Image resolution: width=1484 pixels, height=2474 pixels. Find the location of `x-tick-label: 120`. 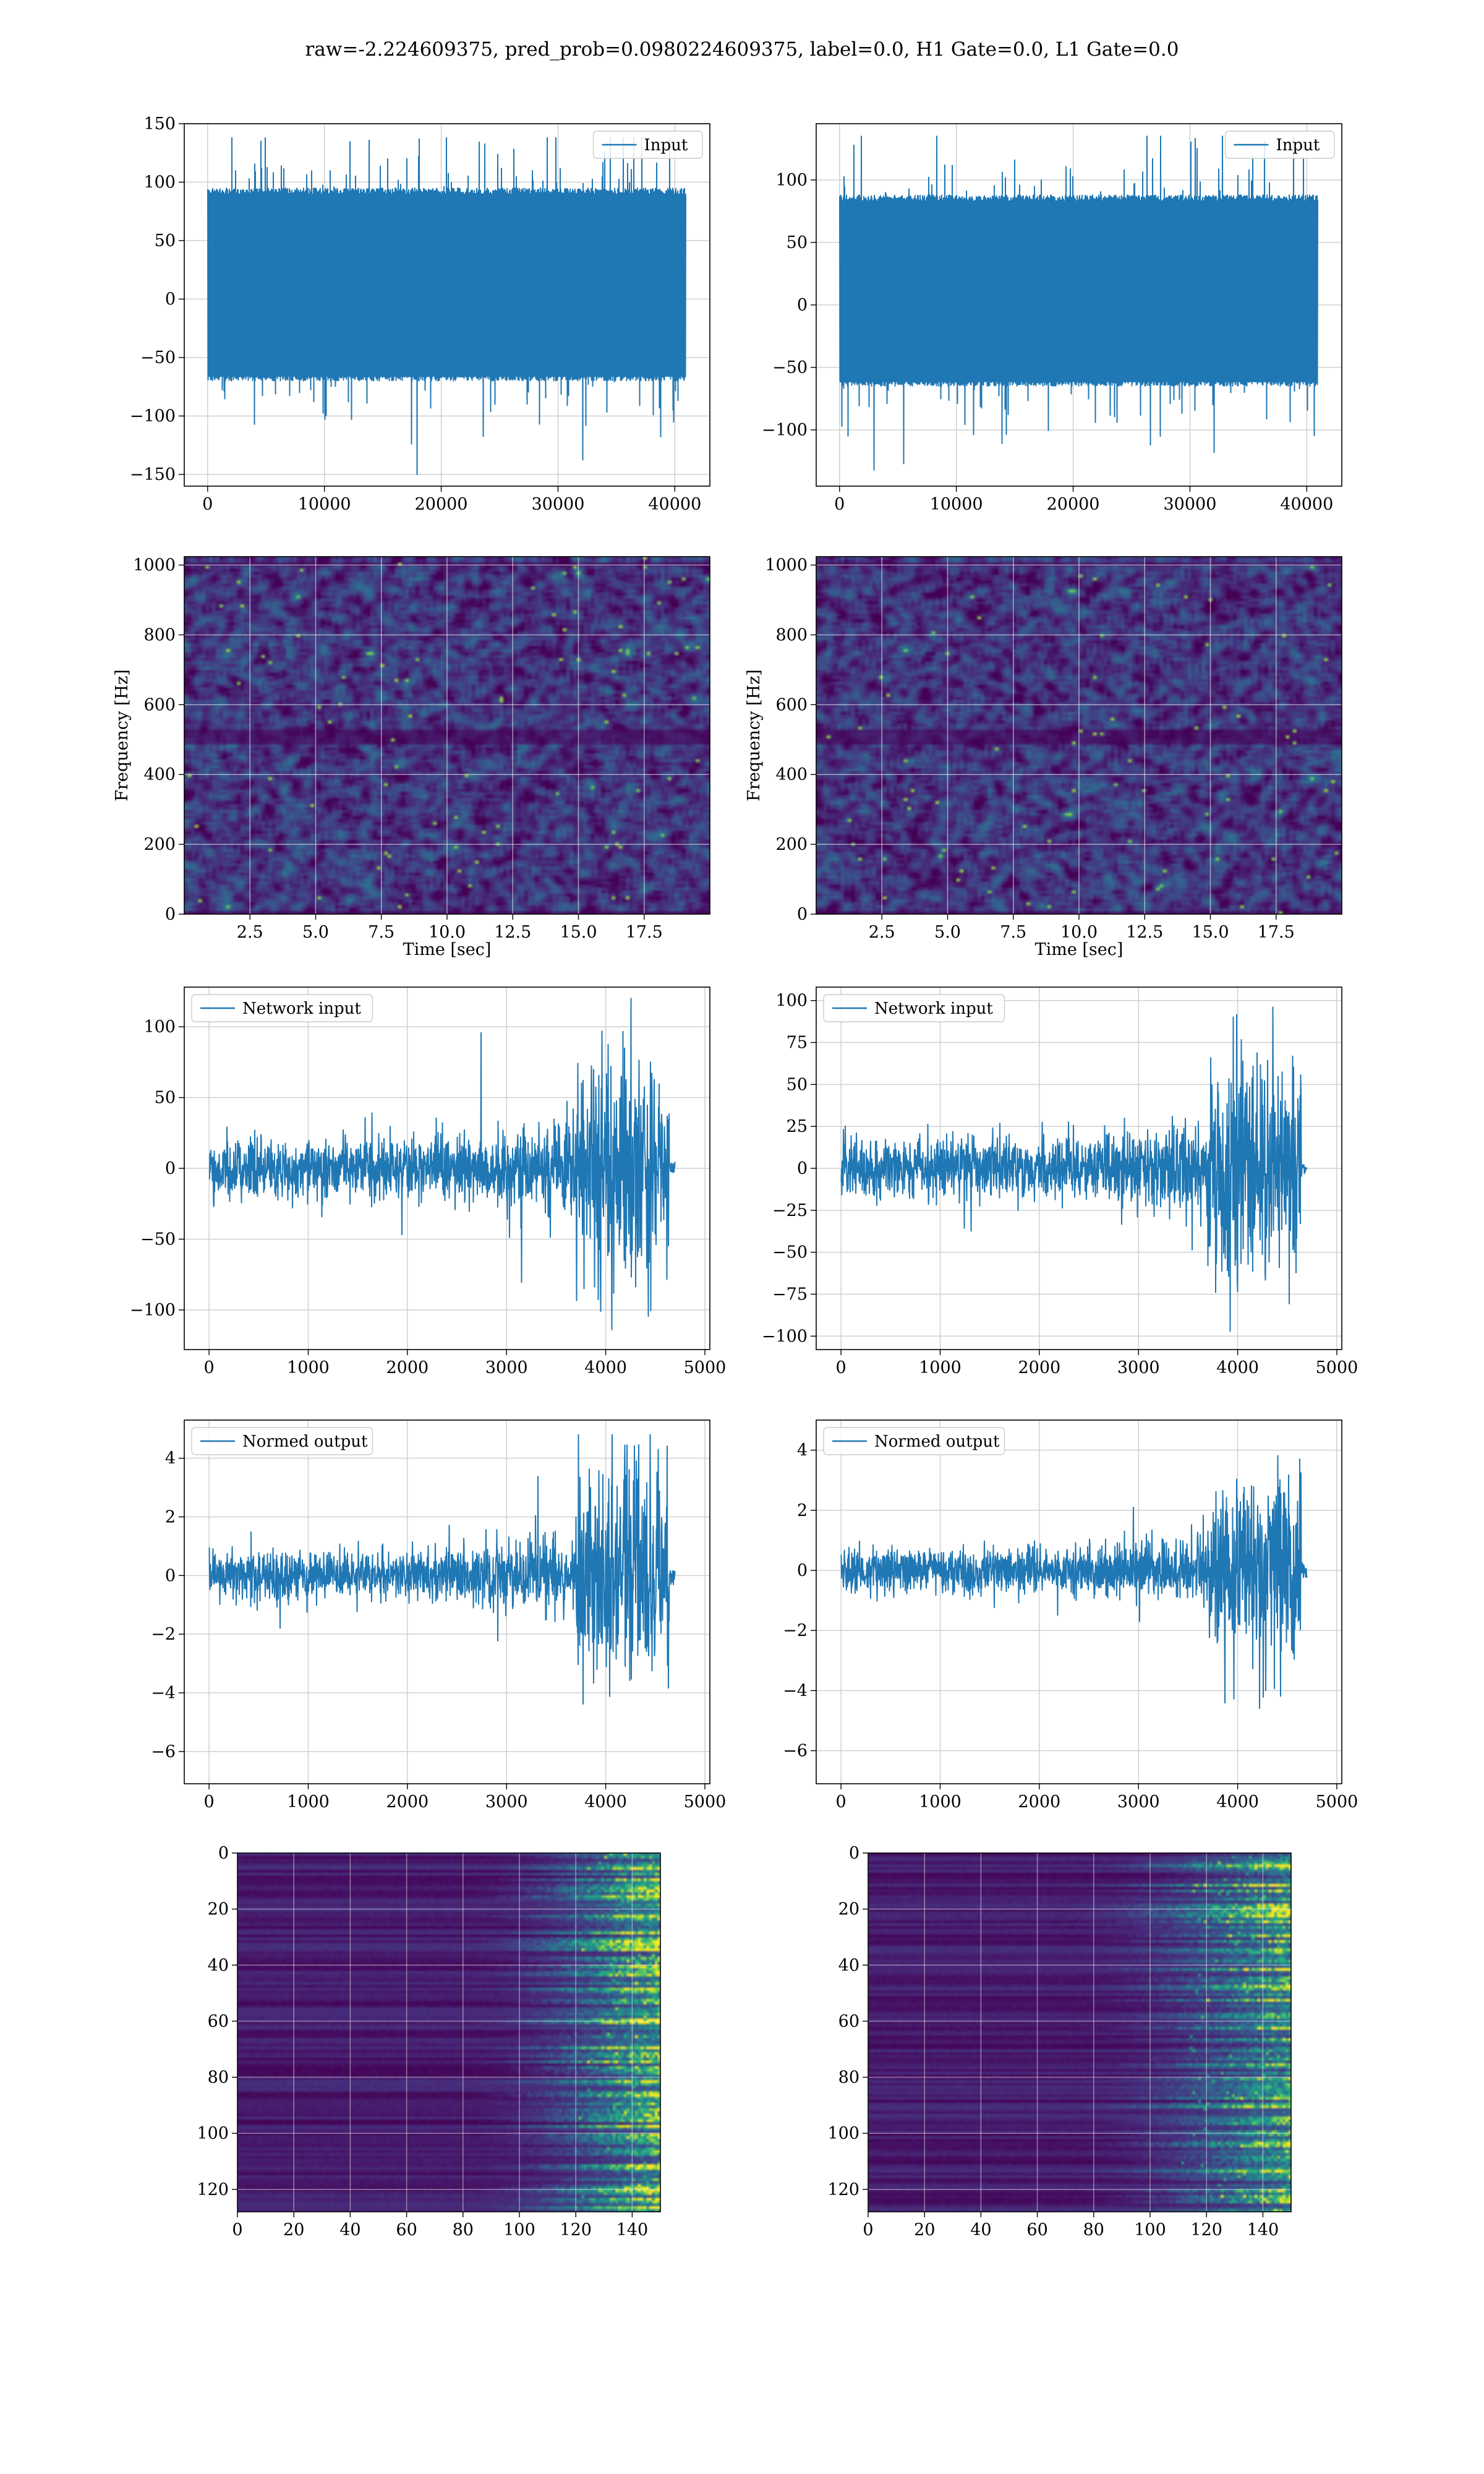

x-tick-label: 120 is located at coordinates (576, 2230).